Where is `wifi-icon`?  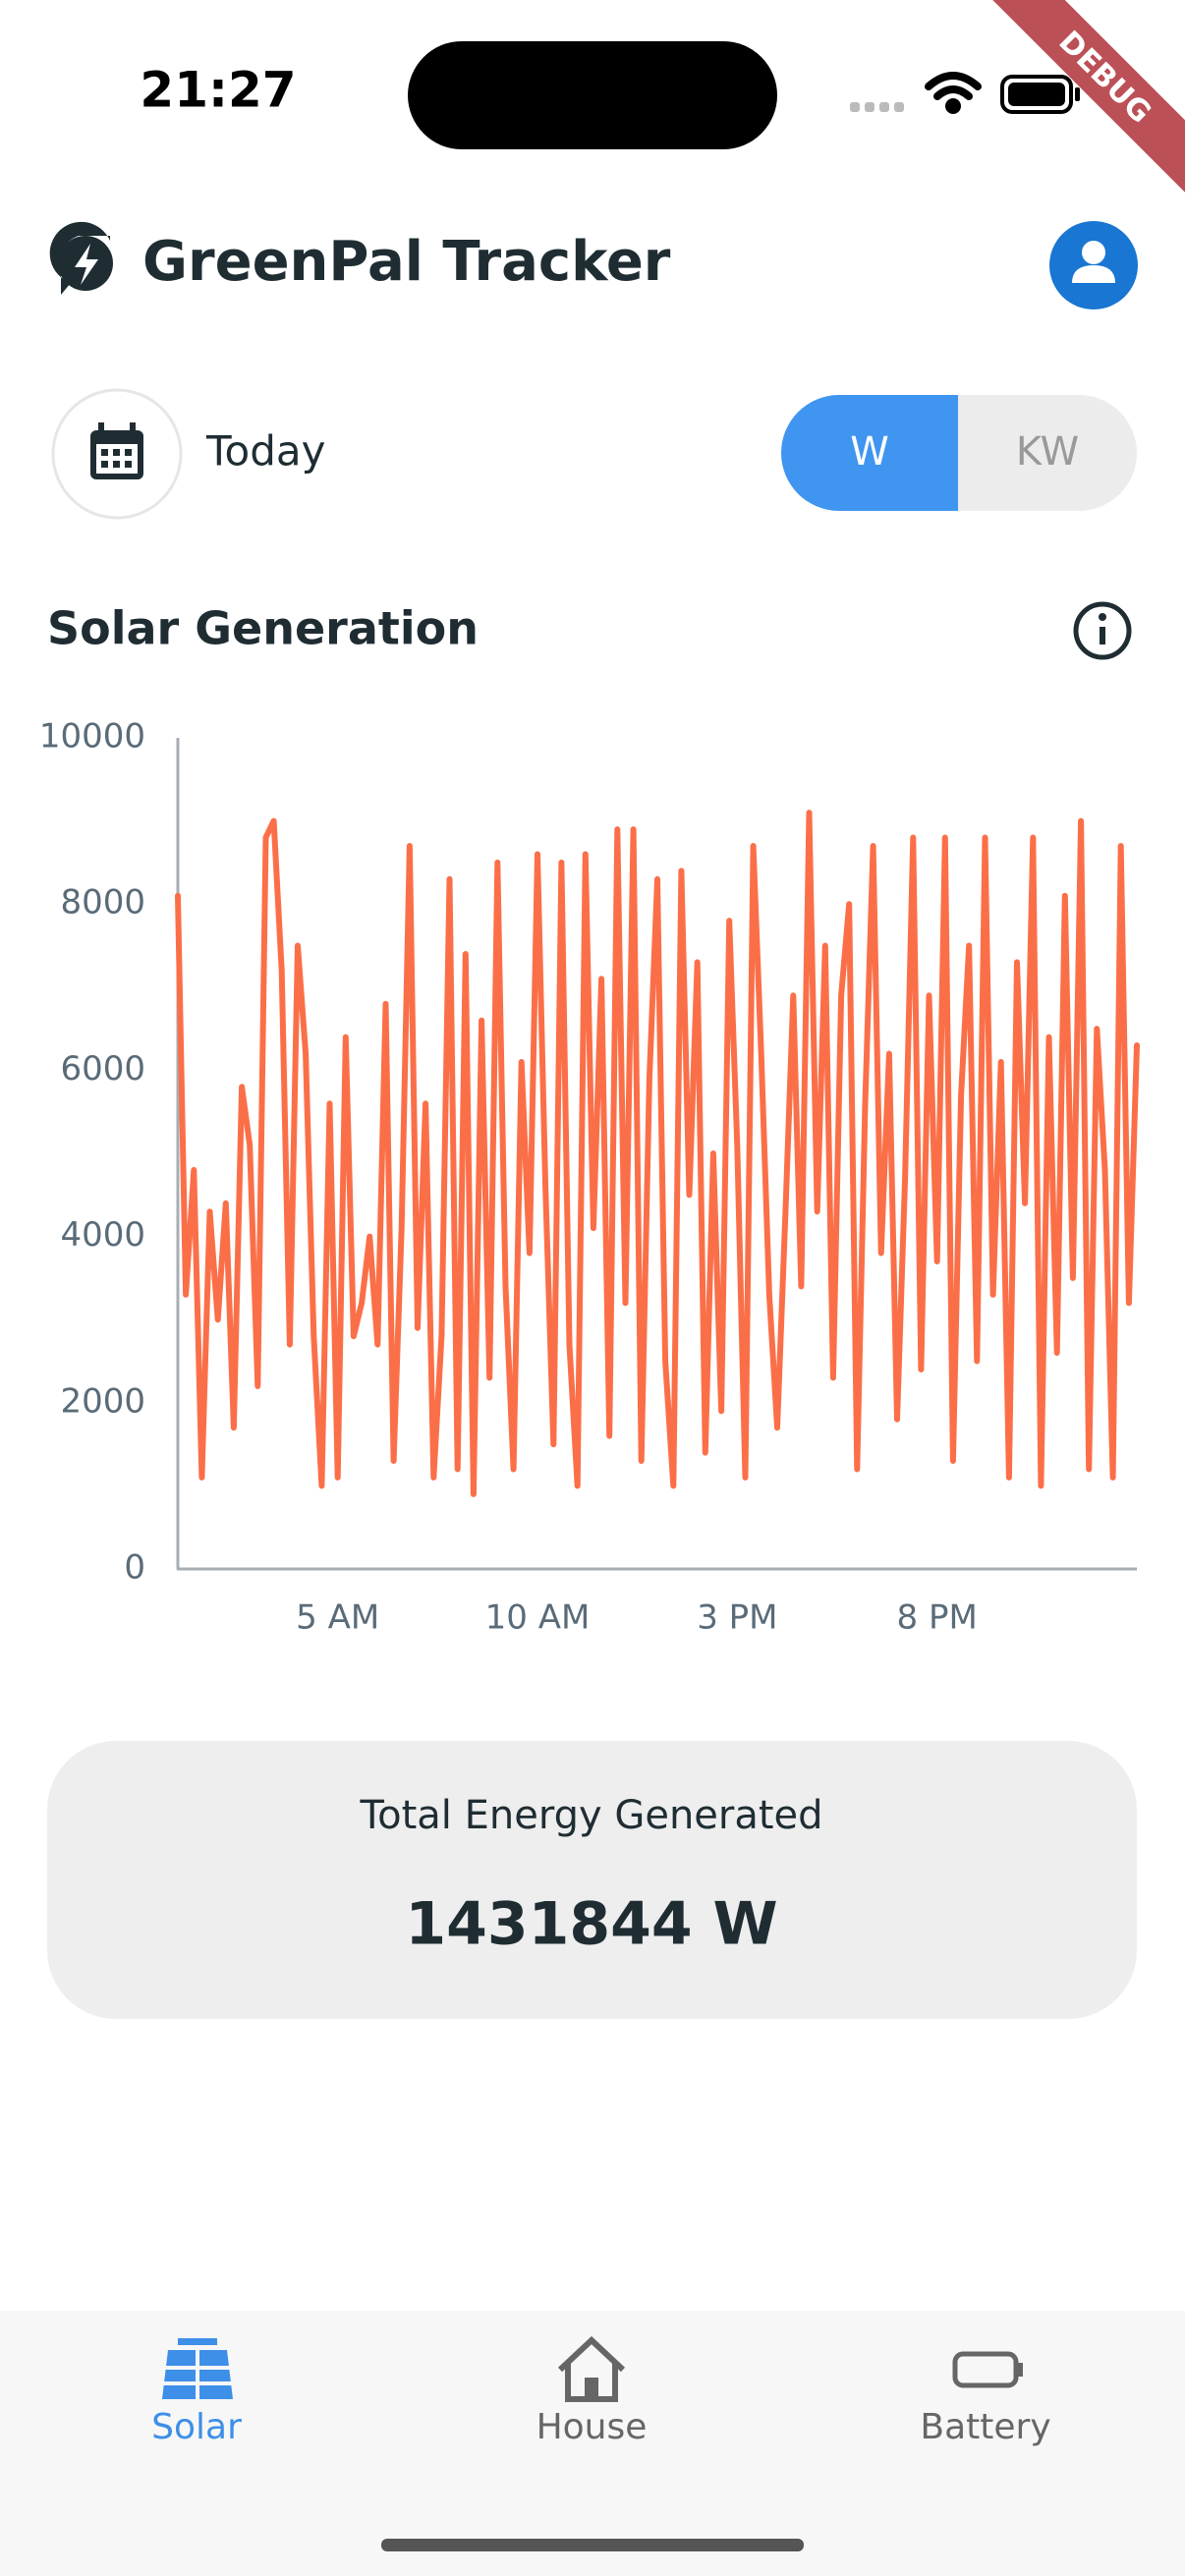 wifi-icon is located at coordinates (954, 93).